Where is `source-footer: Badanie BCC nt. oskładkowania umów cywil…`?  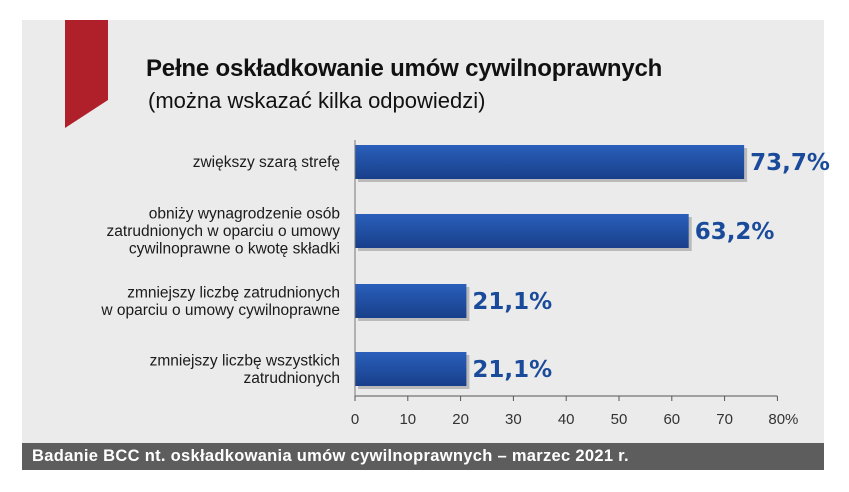
source-footer: Badanie BCC nt. oskładkowania umów cywil… is located at coordinates (423, 456).